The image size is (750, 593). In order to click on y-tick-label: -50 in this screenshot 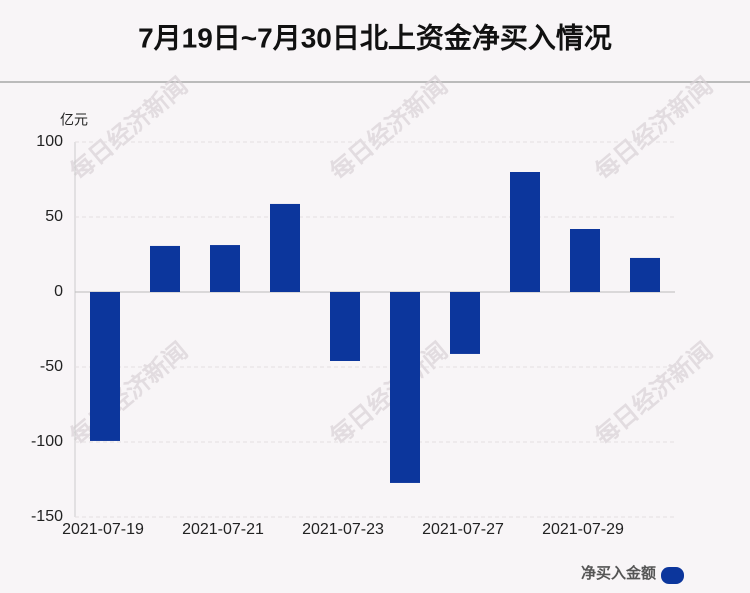, I will do `click(51, 366)`.